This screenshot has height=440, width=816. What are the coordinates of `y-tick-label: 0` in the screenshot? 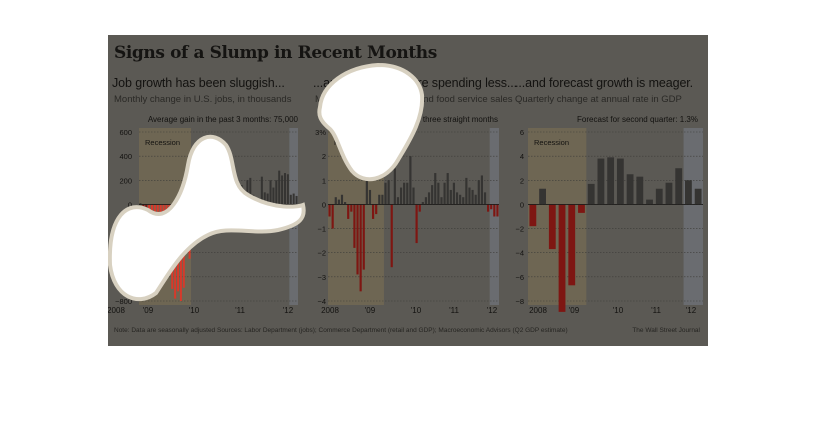 It's located at (522, 204).